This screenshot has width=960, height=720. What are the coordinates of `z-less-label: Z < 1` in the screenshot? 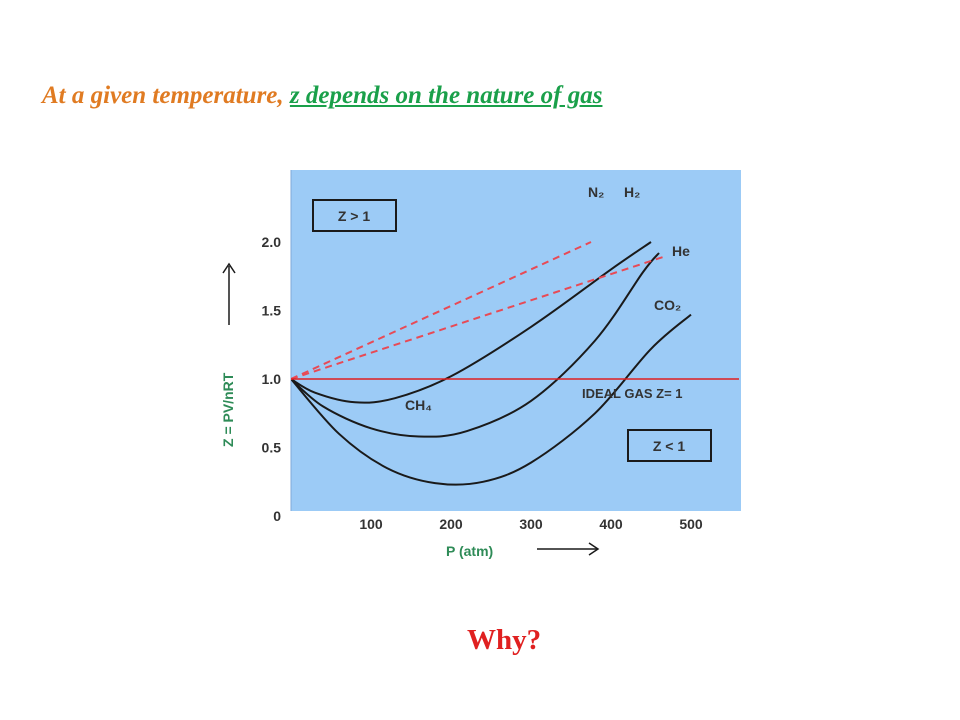 It's located at (669, 446).